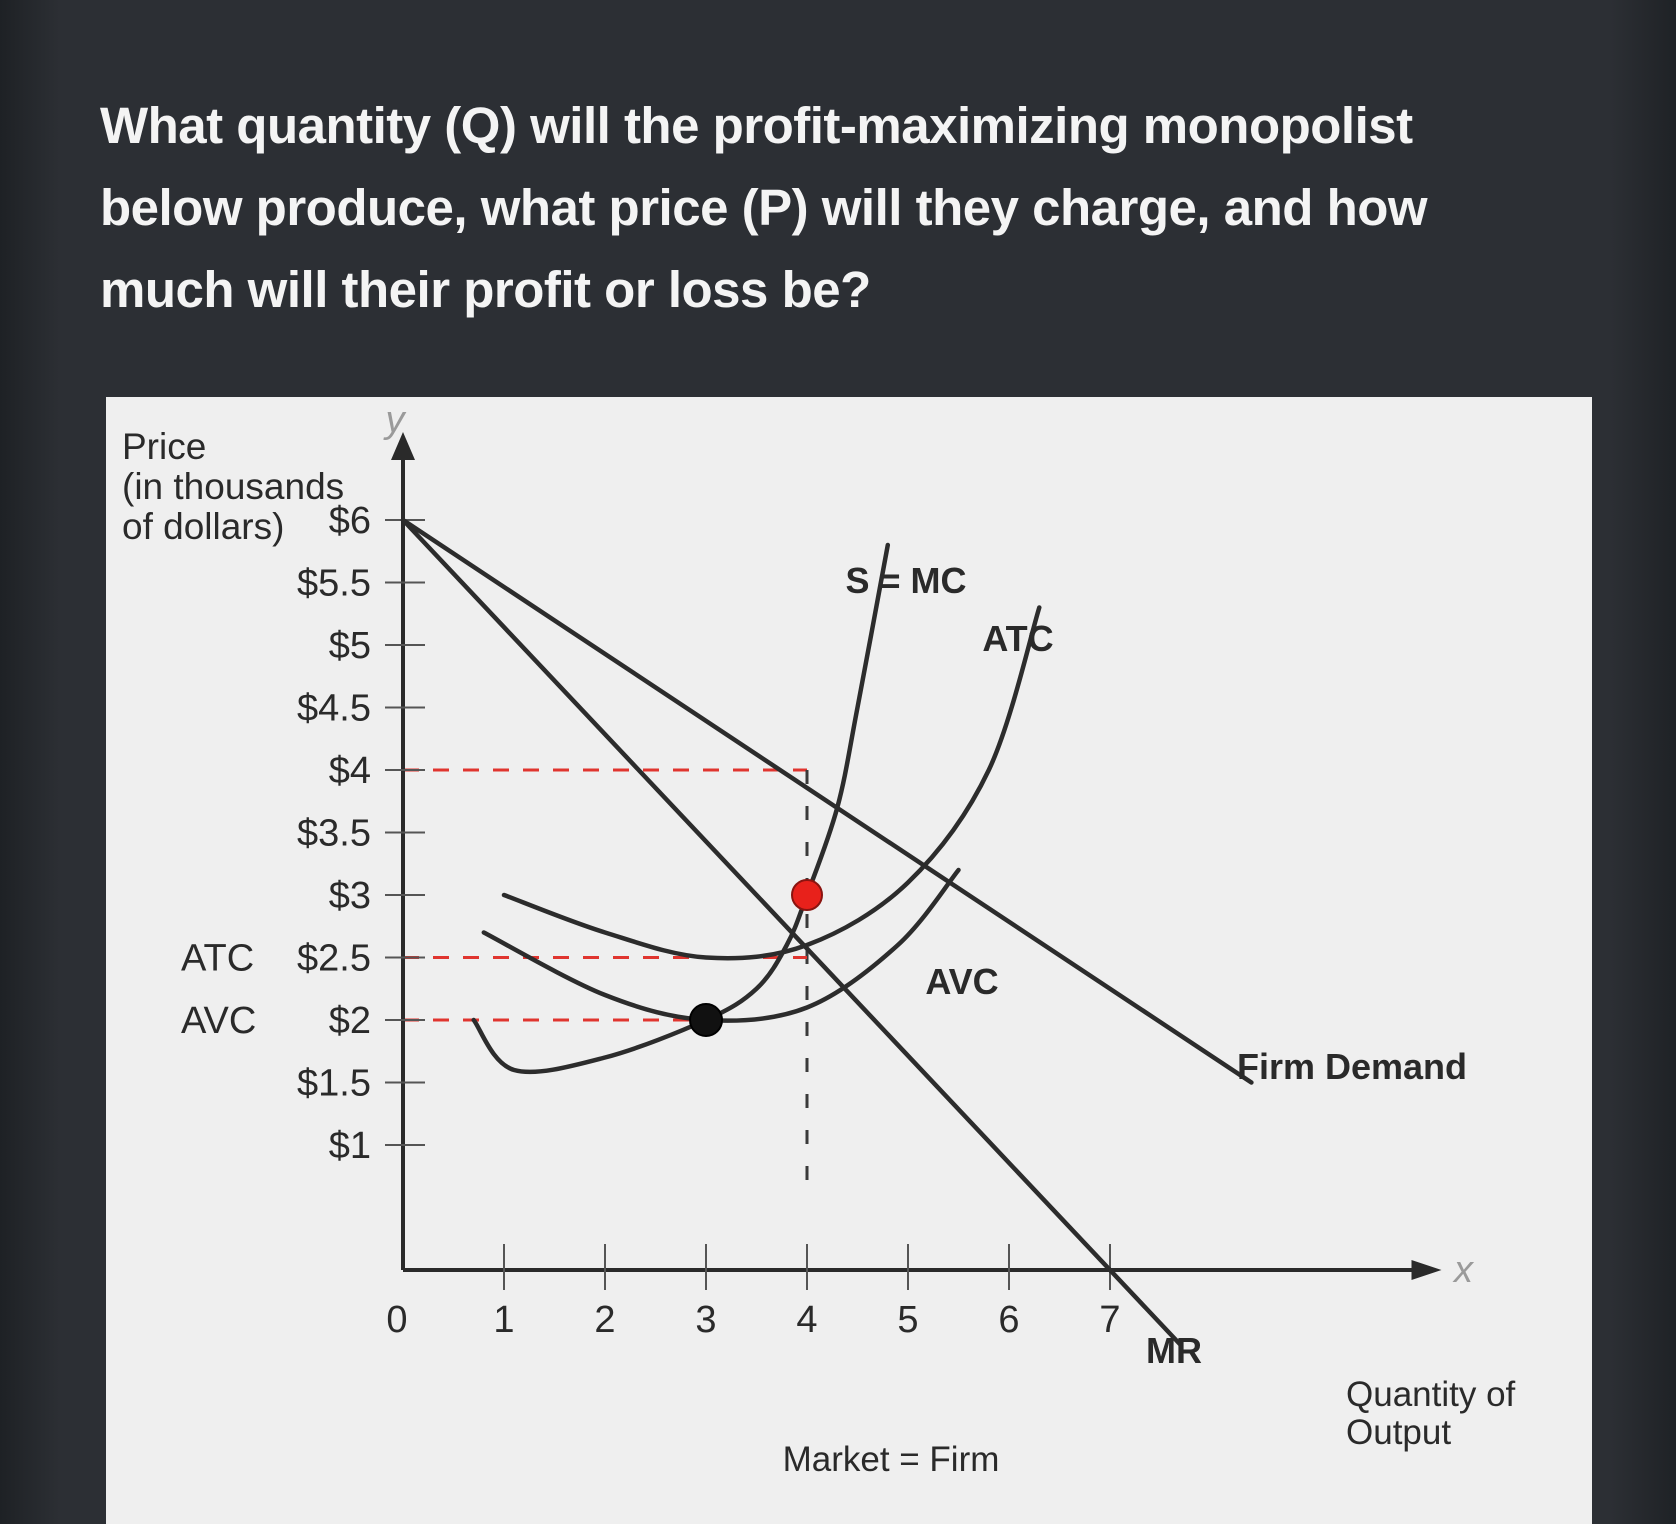 Image resolution: width=1676 pixels, height=1524 pixels. What do you see at coordinates (961, 981) in the screenshot?
I see `curve-label-avc: AVC` at bounding box center [961, 981].